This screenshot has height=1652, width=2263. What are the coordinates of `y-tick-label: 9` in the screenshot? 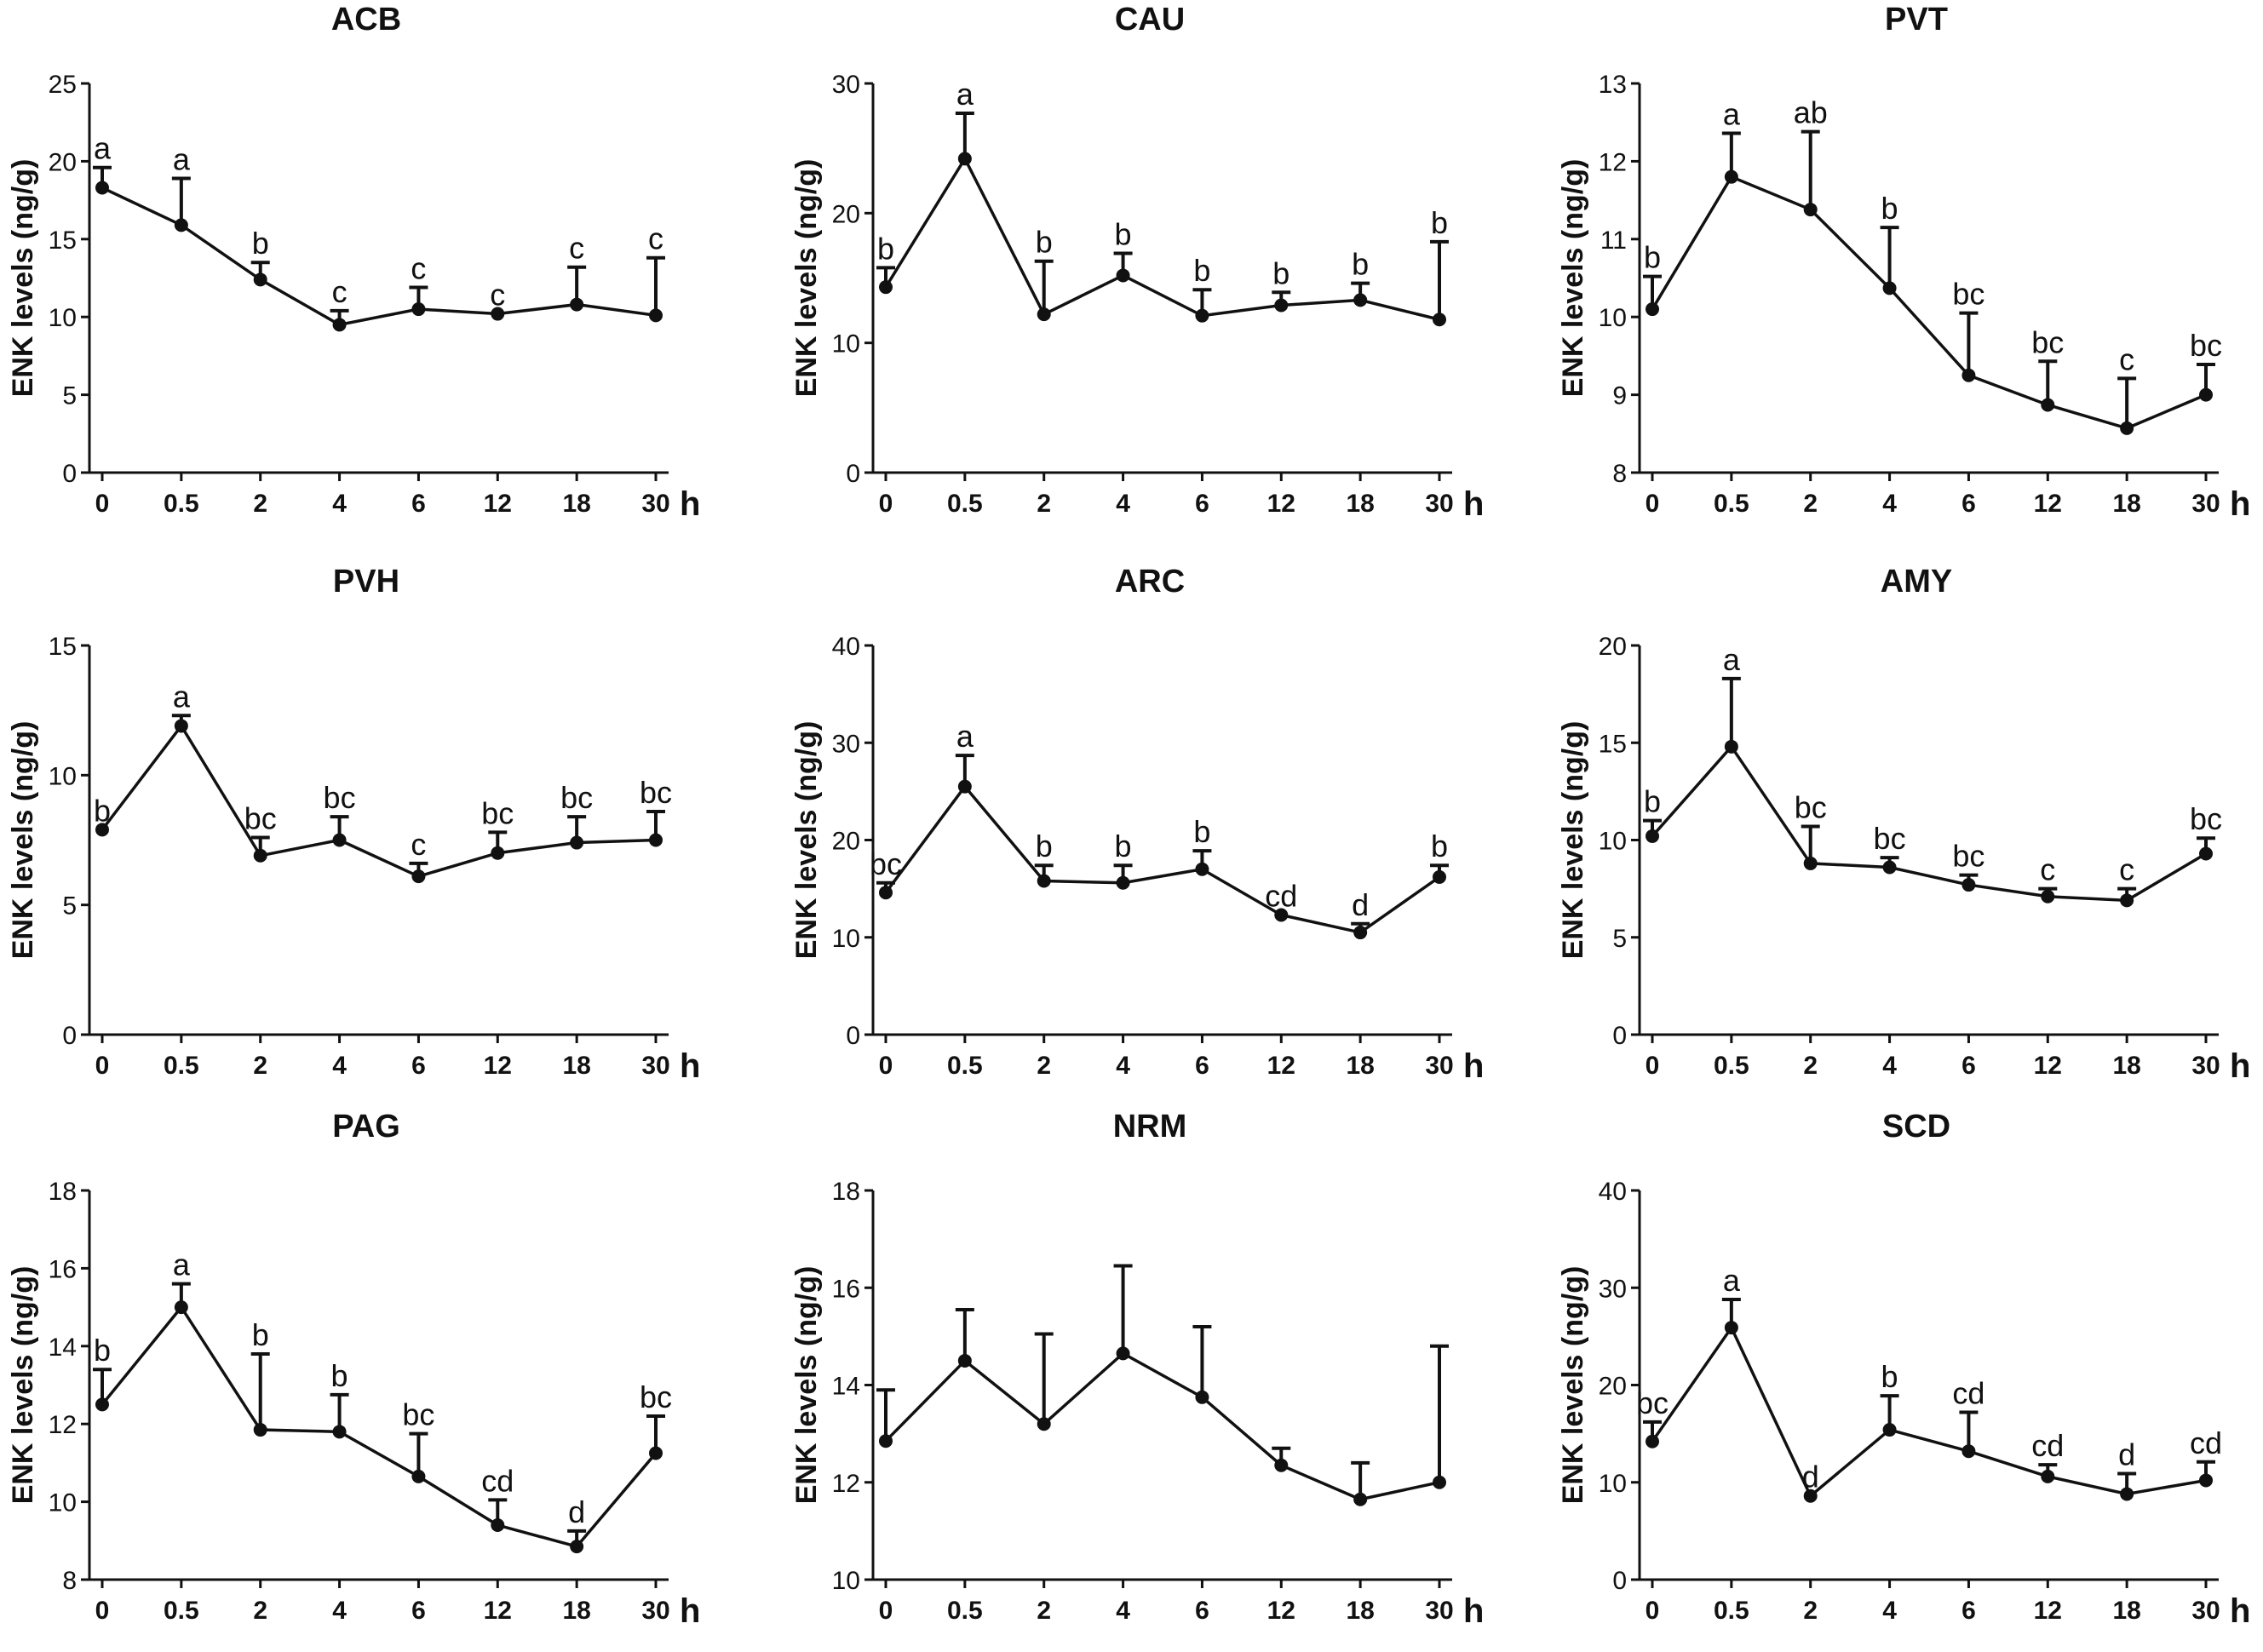 It's located at (1619, 396).